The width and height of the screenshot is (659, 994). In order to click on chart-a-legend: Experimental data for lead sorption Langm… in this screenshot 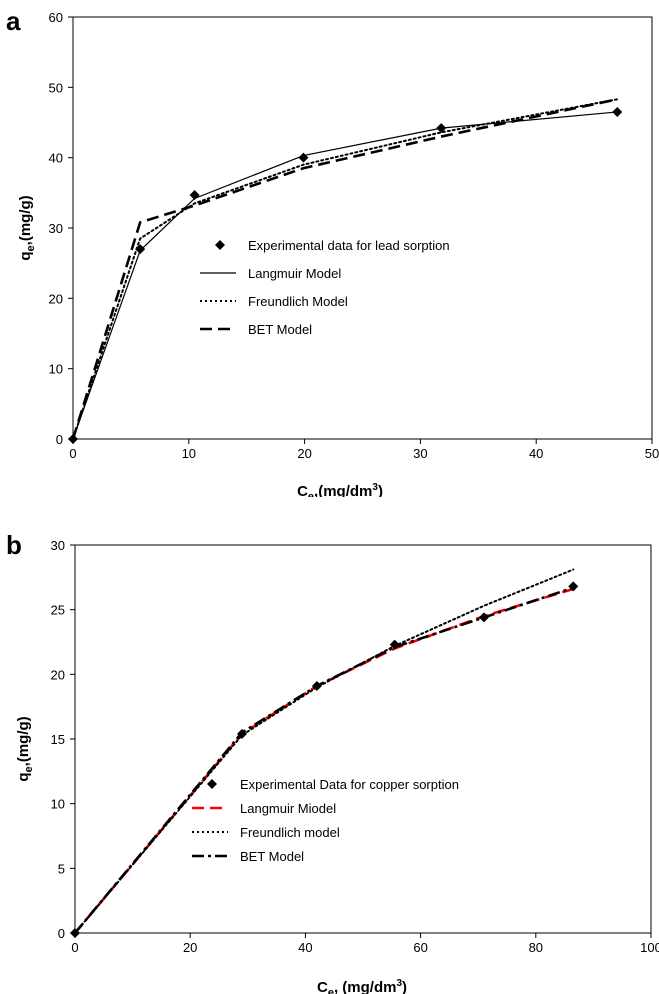, I will do `click(325, 287)`.